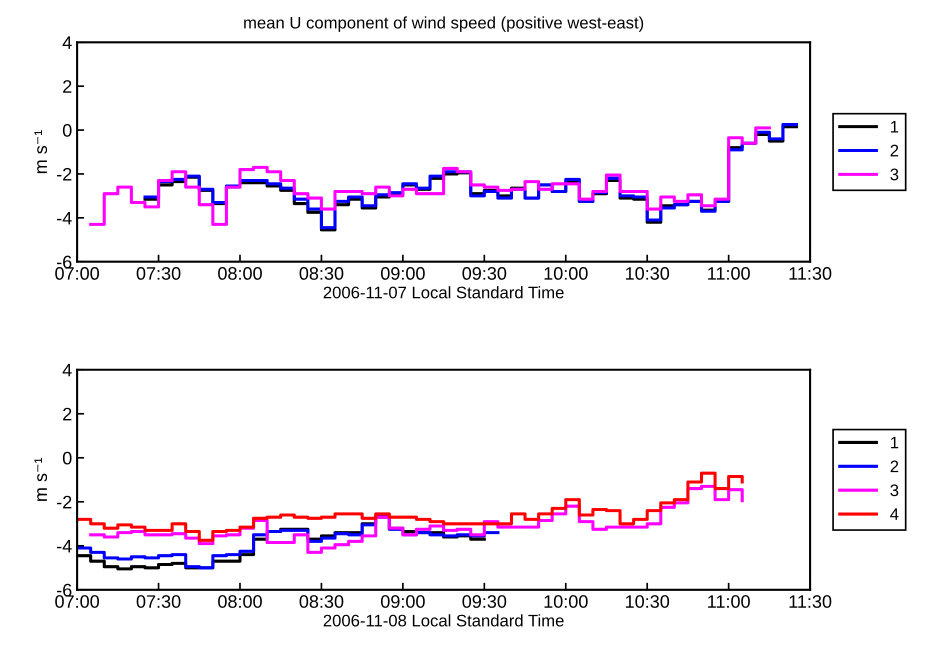  What do you see at coordinates (444, 292) in the screenshot?
I see `x-axis-title: 2006-11-07 Local Standard Time` at bounding box center [444, 292].